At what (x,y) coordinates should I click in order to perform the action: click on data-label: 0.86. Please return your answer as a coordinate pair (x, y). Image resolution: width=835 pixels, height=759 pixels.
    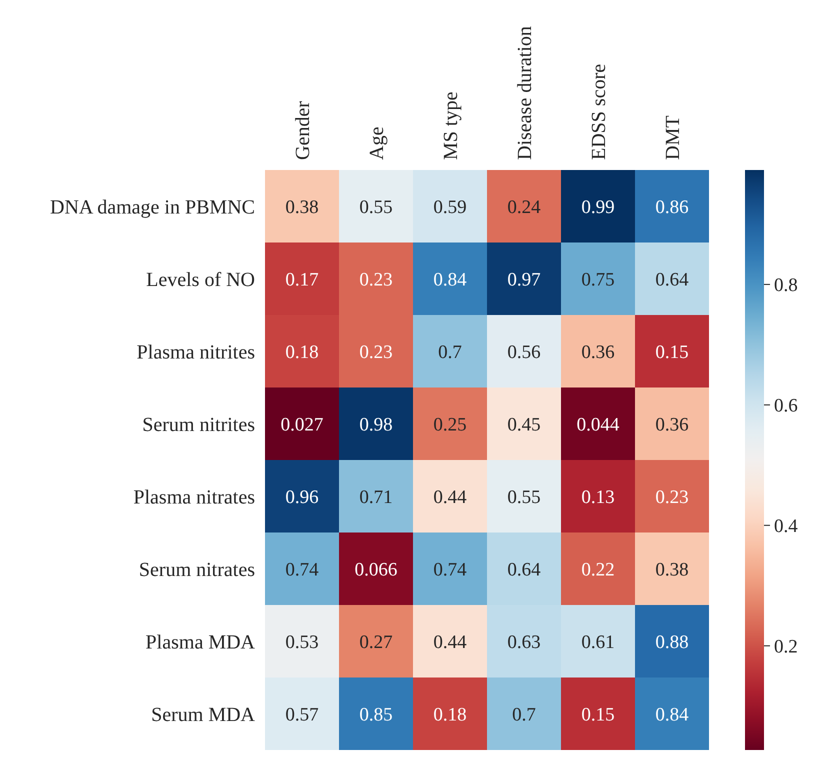
    Looking at the image, I should click on (672, 207).